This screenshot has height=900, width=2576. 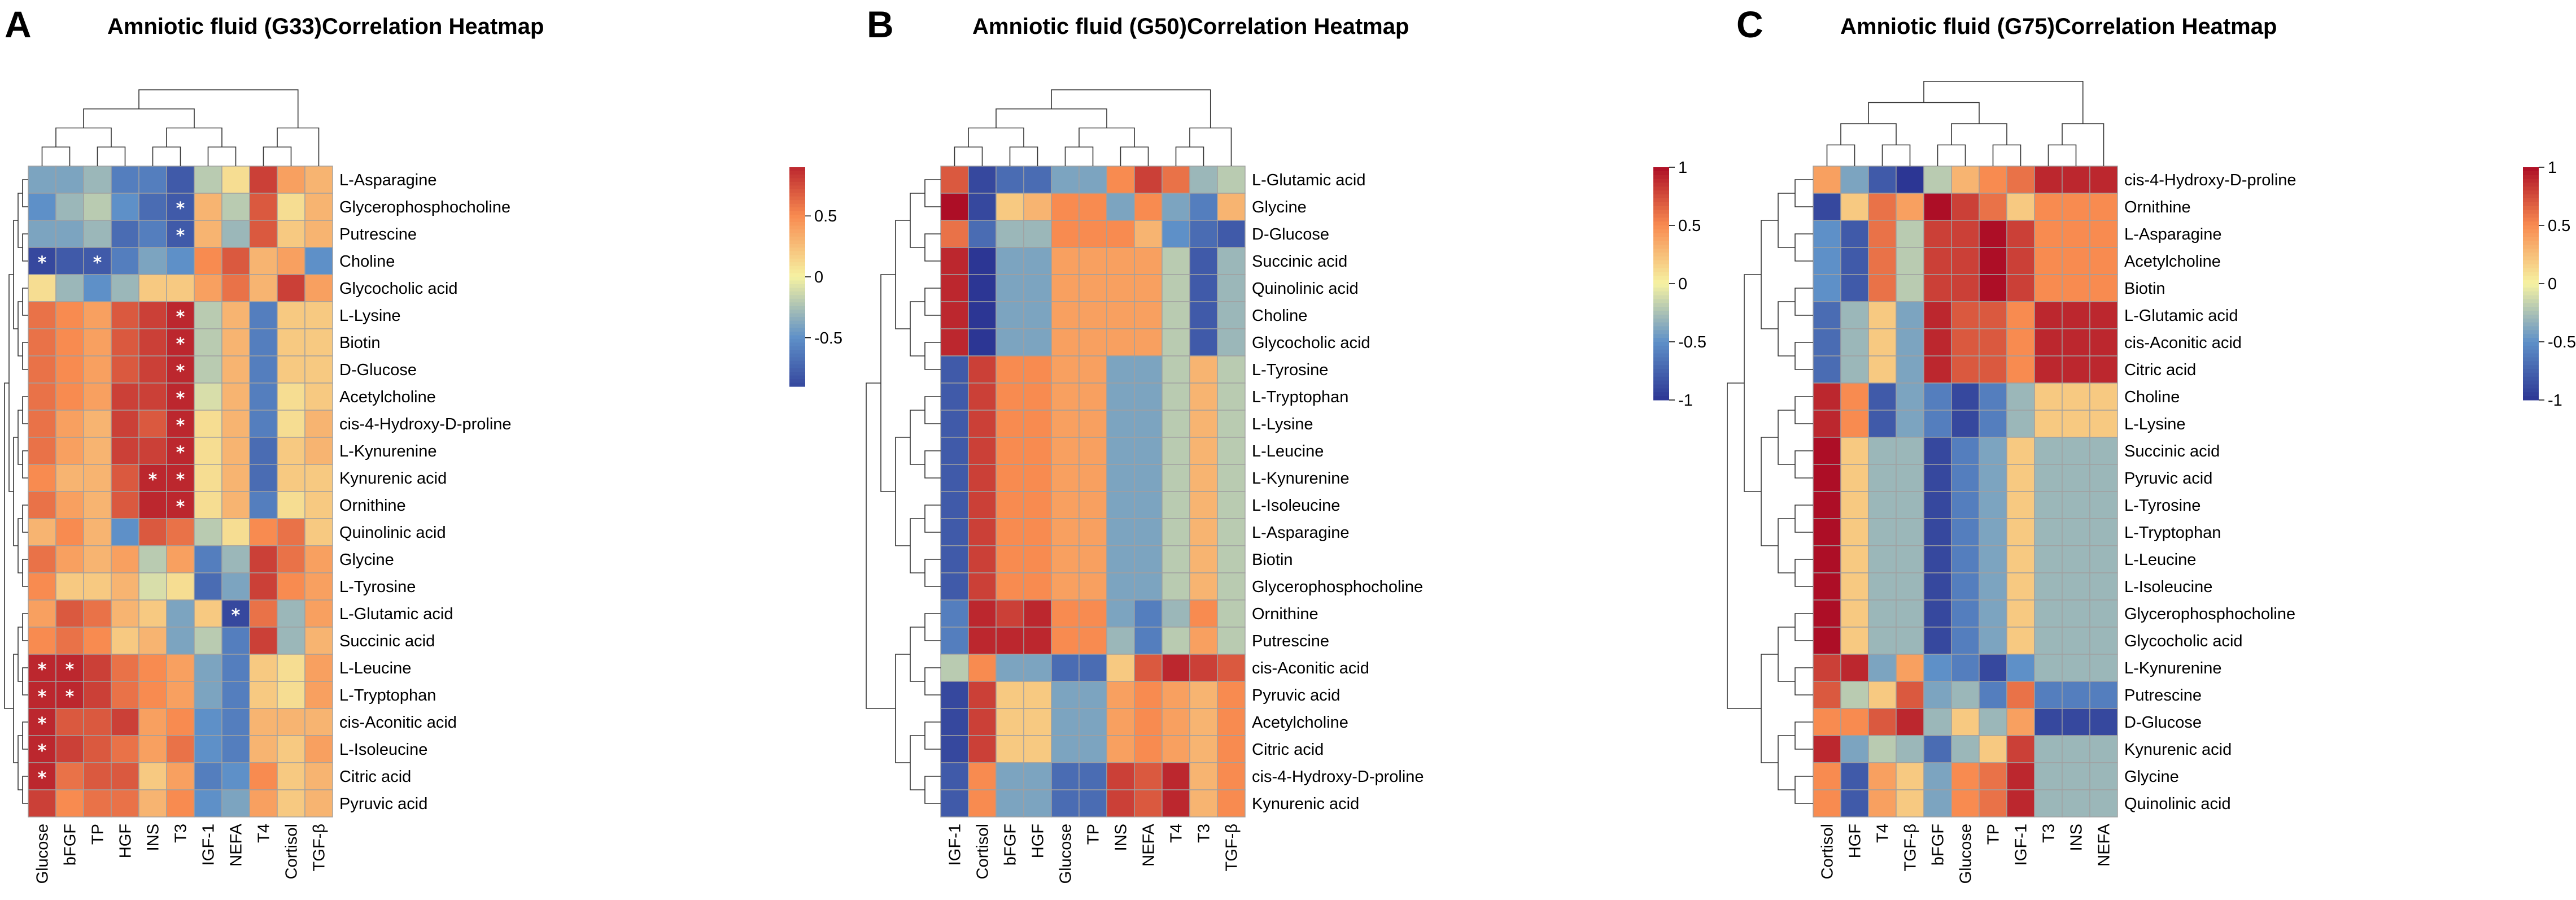 I want to click on row-label: Glycocholic acid, so click(x=399, y=289).